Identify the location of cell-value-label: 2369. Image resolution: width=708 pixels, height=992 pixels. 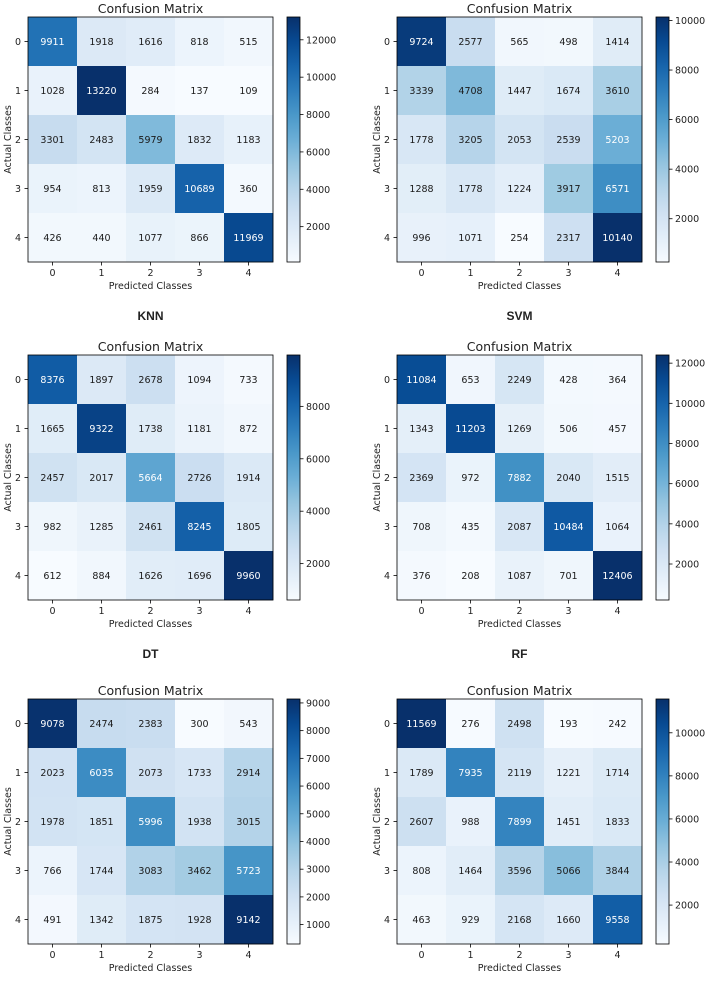
(421, 478).